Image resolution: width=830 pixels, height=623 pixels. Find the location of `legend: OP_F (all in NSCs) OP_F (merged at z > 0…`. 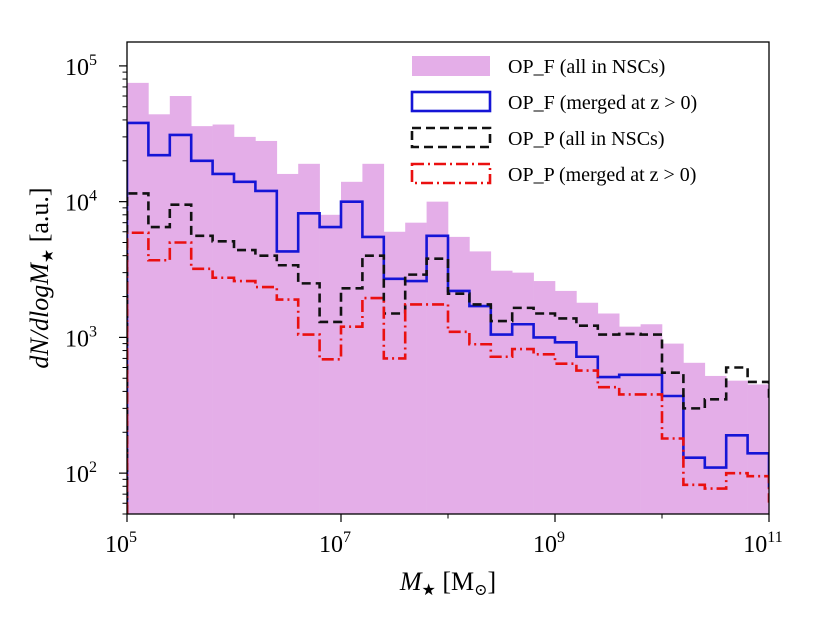

legend: OP_F (all in NSCs) OP_F (merged at z > 0… is located at coordinates (553, 121).